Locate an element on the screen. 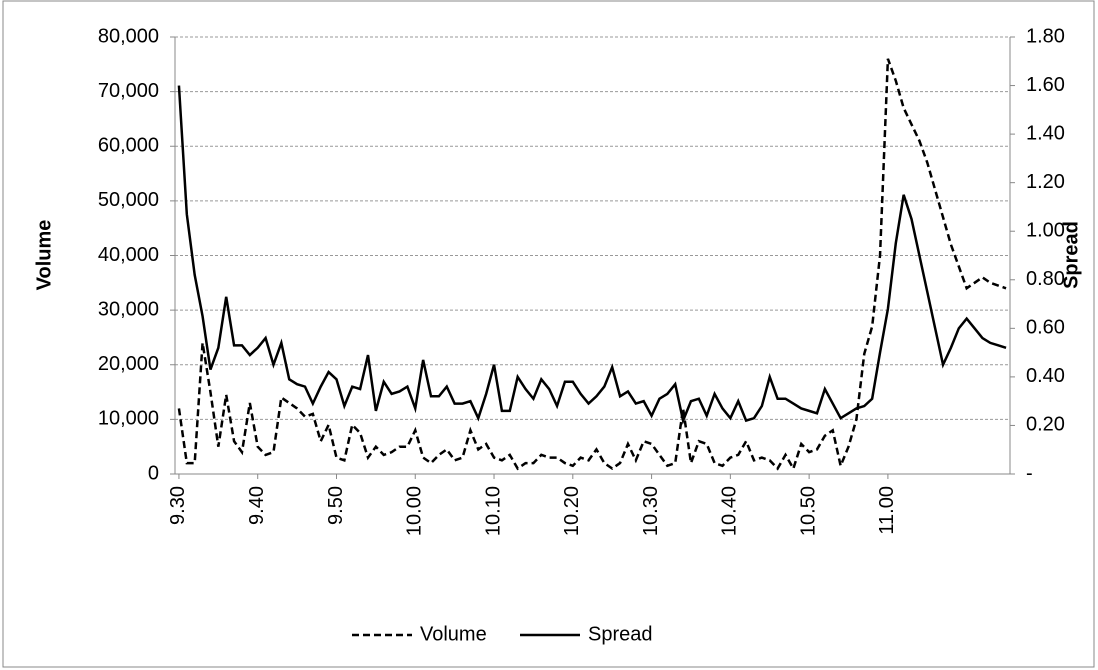 This screenshot has height=670, width=1098. y2-tick-label: - is located at coordinates (1029, 473).